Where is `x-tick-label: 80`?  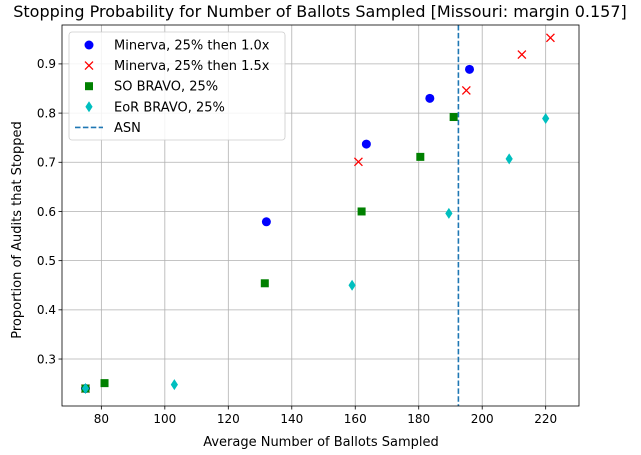 x-tick-label: 80 is located at coordinates (101, 419).